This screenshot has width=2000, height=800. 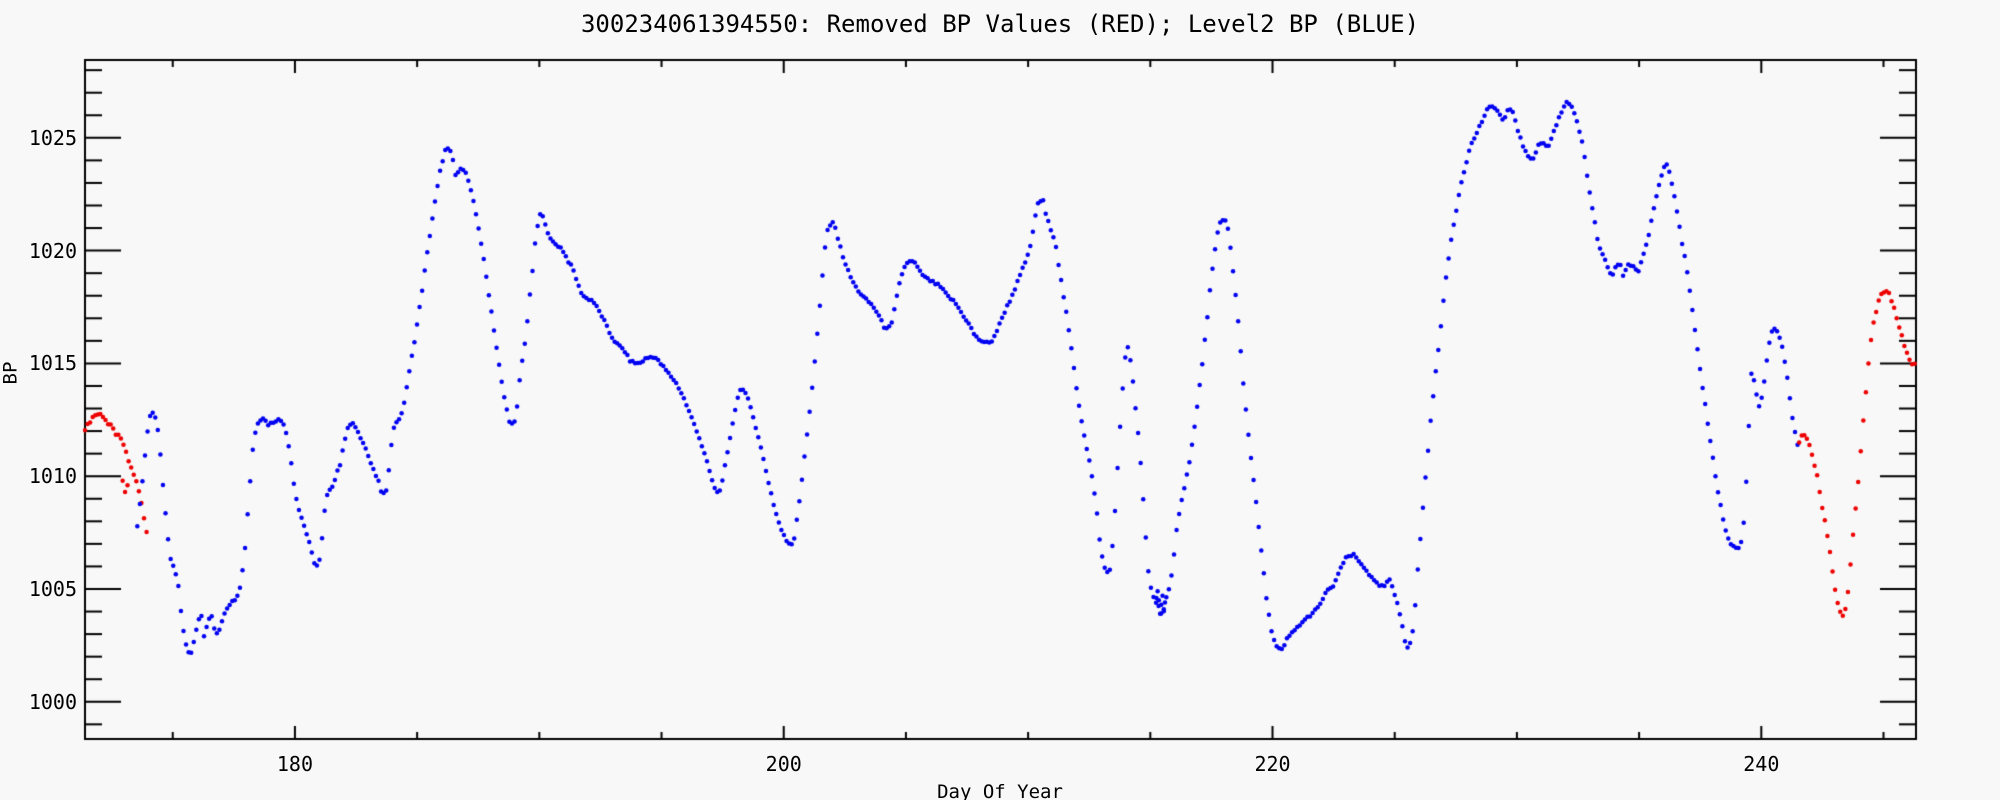 I want to click on y-tick-label: 1010, so click(x=52, y=476).